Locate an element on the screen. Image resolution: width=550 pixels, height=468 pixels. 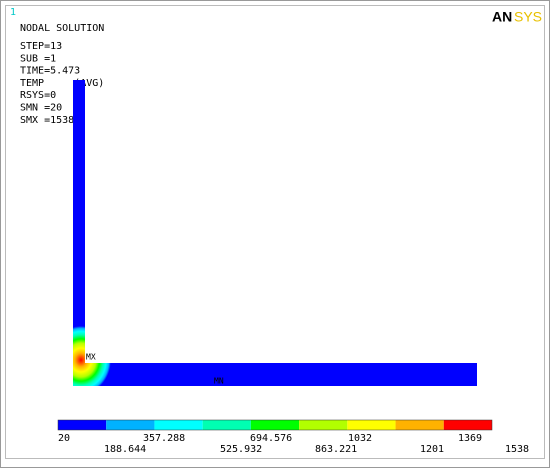
window-number: 1 is located at coordinates (13, 12).